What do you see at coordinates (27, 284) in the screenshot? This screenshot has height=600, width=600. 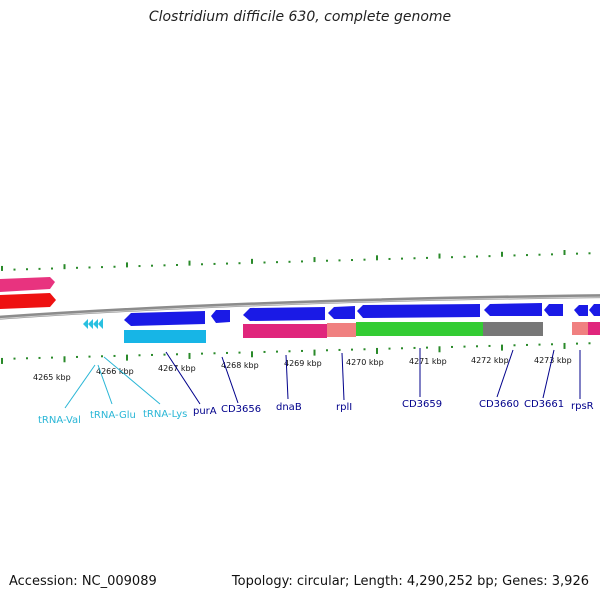 I see `feature-pink-forward` at bounding box center [27, 284].